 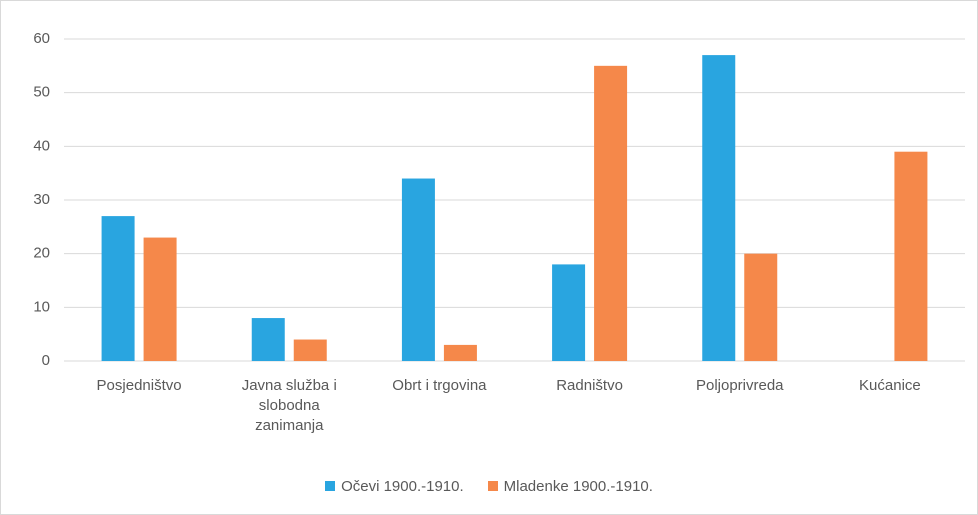 I want to click on x-tick-label: Radništvo, so click(x=589, y=385).